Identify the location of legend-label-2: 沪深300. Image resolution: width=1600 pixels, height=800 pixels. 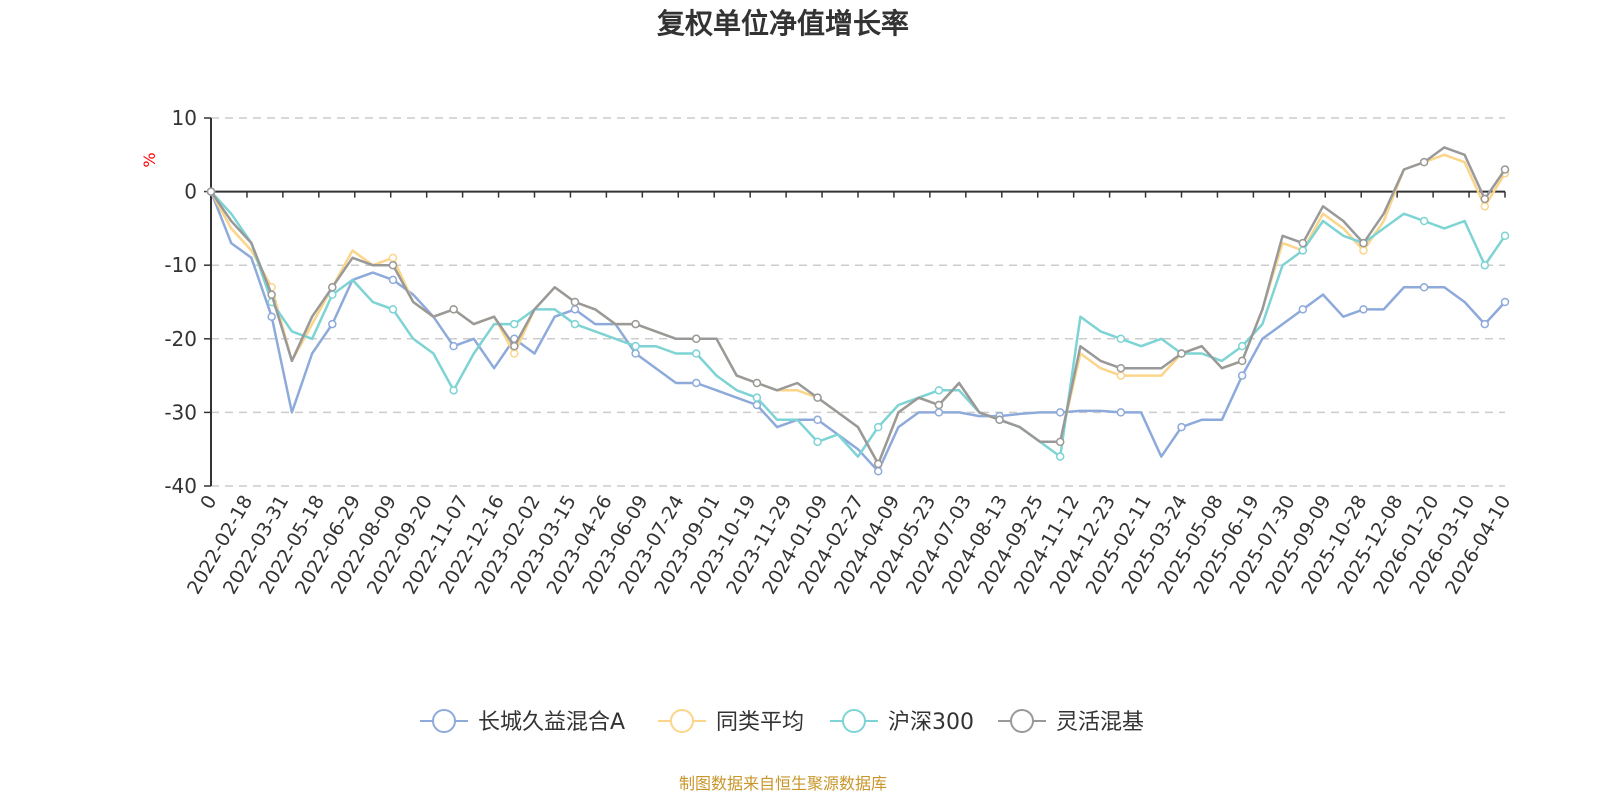
(931, 722).